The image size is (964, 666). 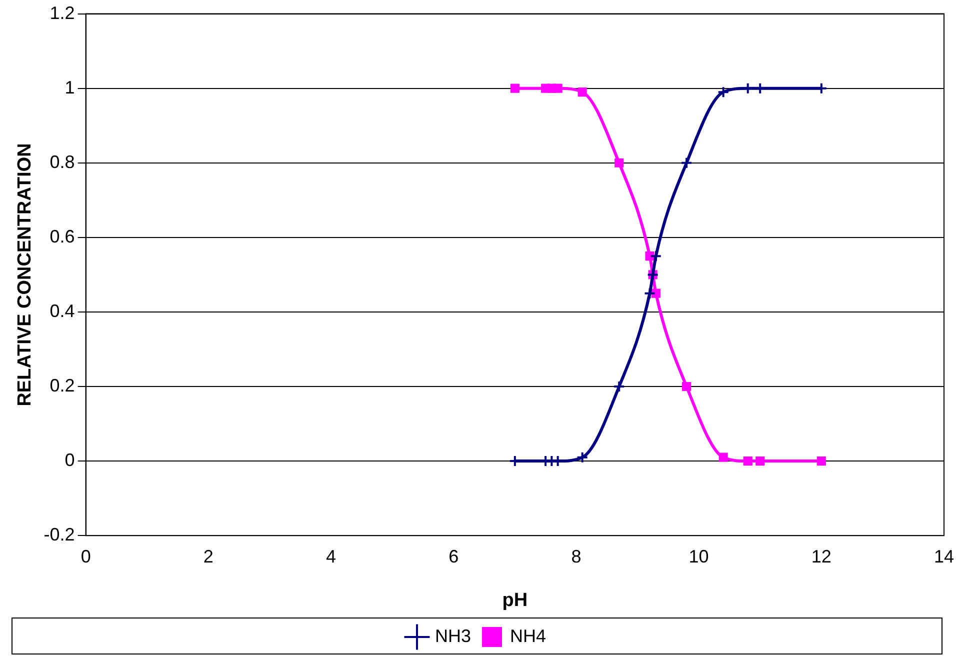 I want to click on x-tick-label: 14, so click(x=944, y=556).